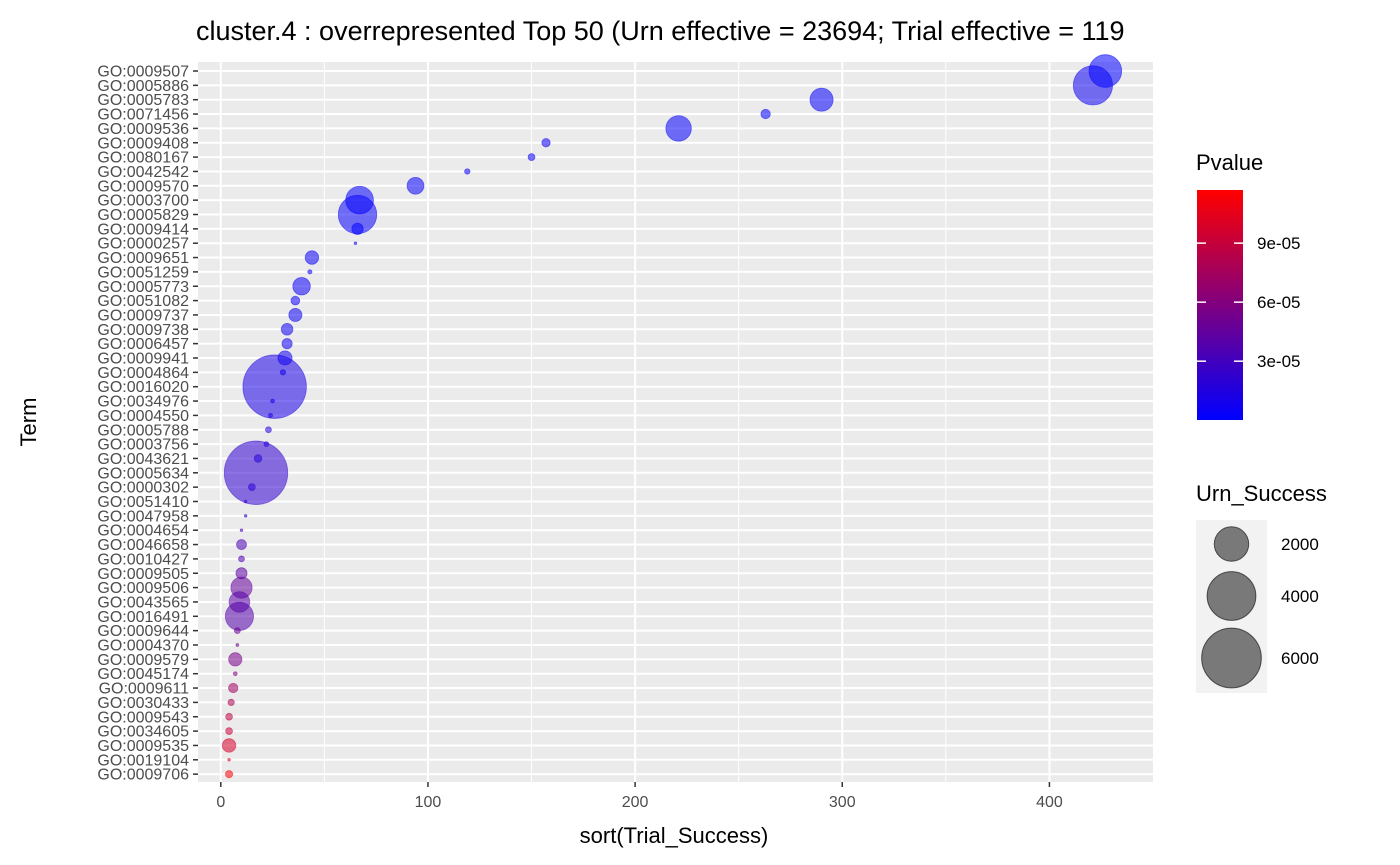  Describe the element at coordinates (143, 186) in the screenshot. I see `y-tick-label: GO:0009570` at that location.